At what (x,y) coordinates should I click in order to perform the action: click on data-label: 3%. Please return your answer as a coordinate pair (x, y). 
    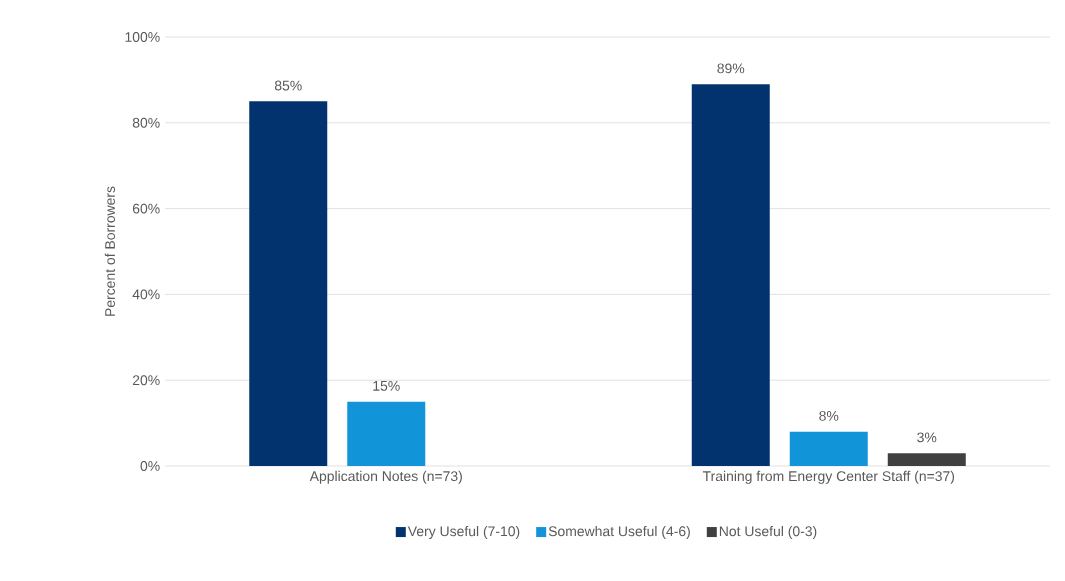
    Looking at the image, I should click on (927, 437).